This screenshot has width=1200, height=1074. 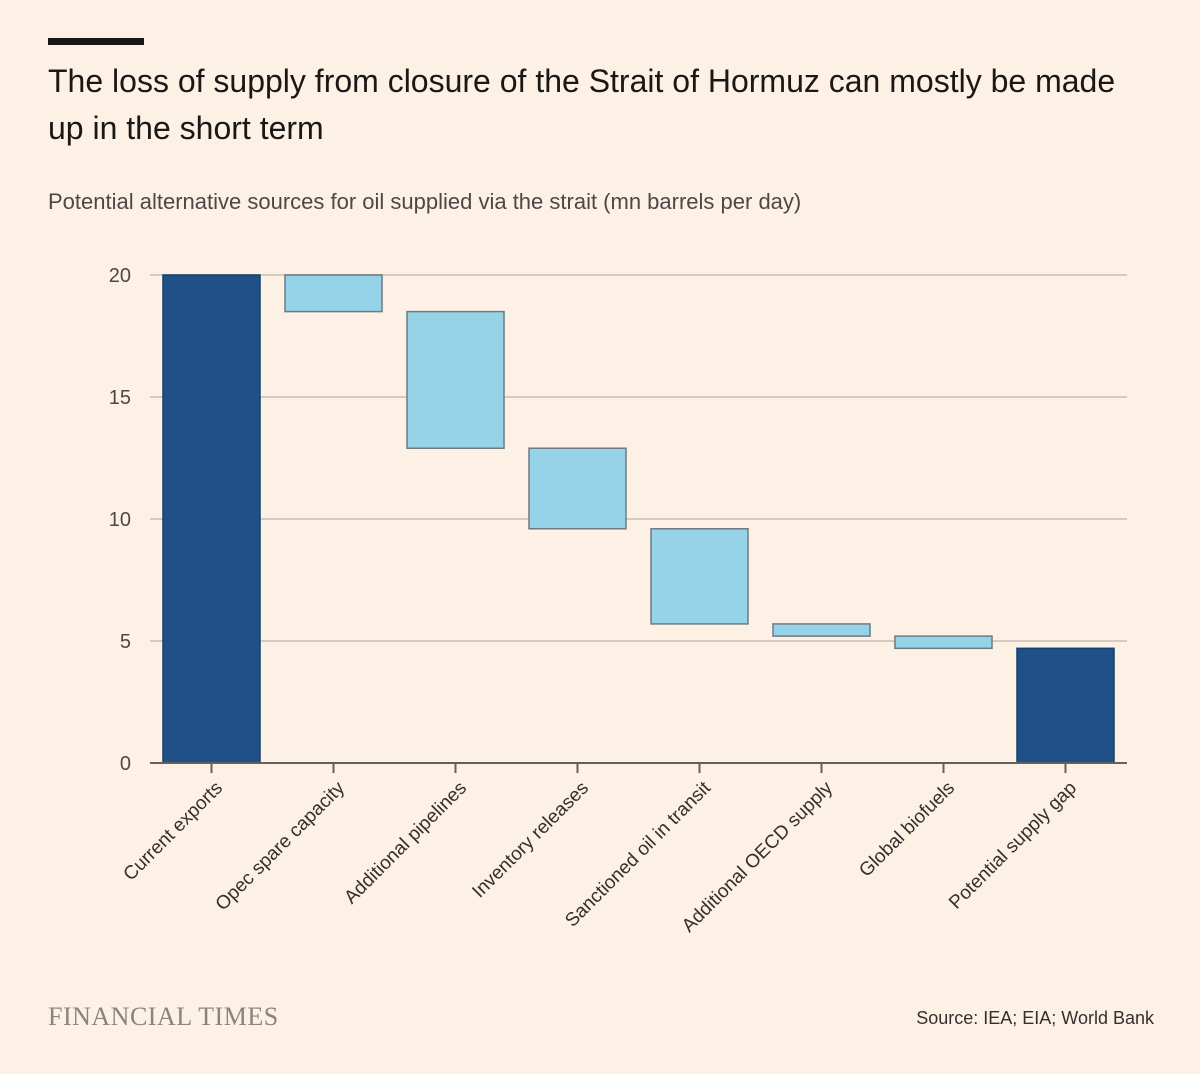 I want to click on x-tick-label: Inventory releases, so click(x=530, y=840).